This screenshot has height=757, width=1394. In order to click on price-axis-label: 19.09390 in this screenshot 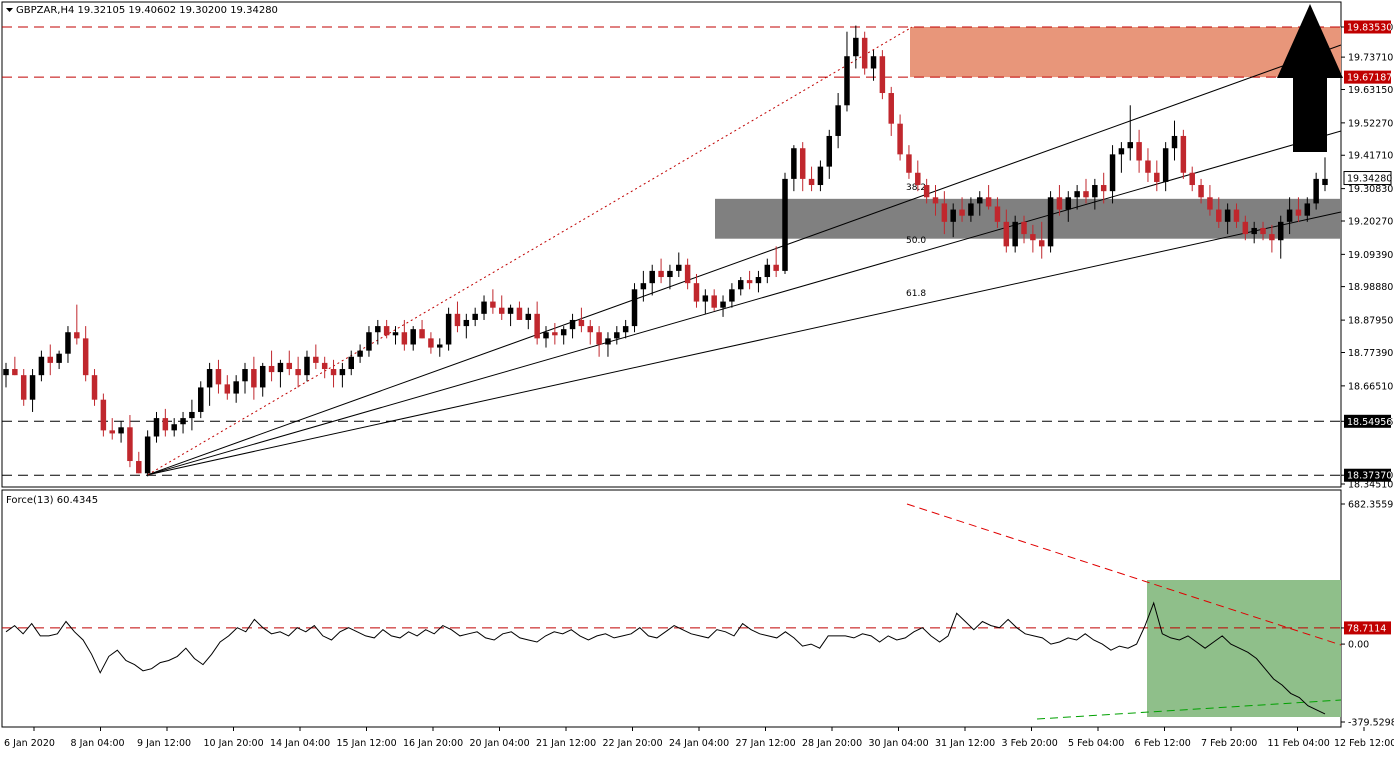, I will do `click(1370, 255)`.